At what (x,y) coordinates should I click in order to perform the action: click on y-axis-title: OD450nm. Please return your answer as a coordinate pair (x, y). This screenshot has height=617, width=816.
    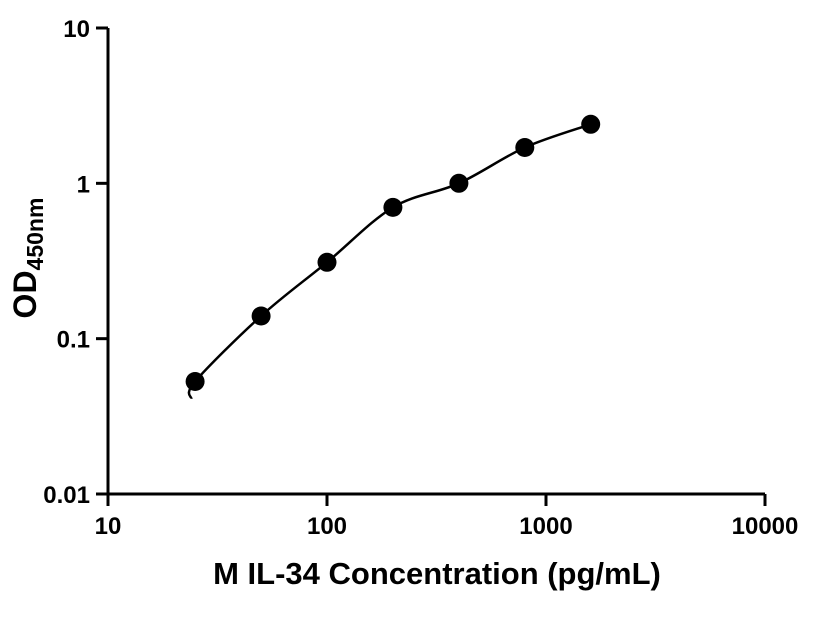
    Looking at the image, I should click on (27, 258).